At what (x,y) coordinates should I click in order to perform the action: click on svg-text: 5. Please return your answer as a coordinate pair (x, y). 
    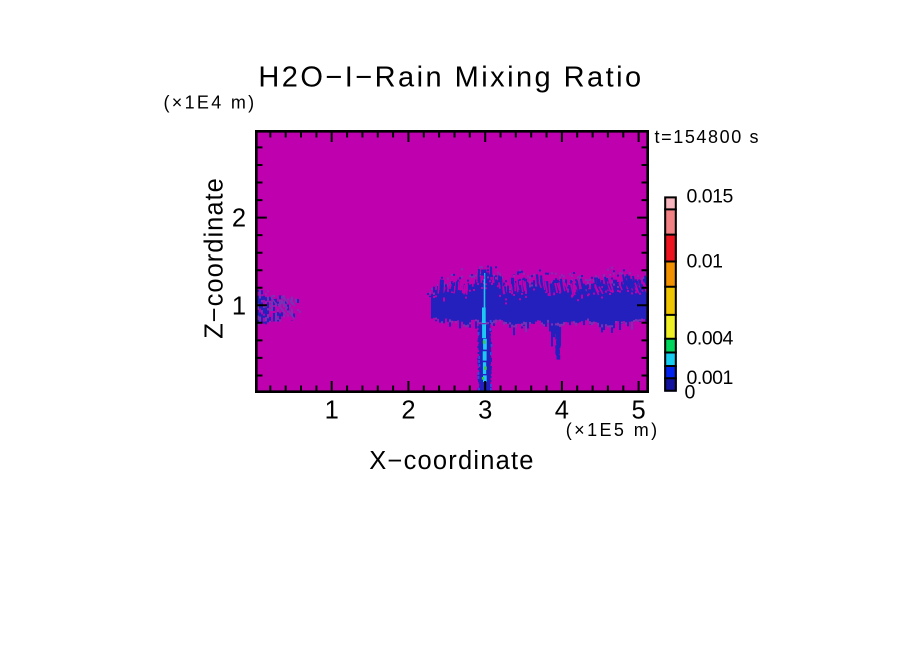
    Looking at the image, I should click on (639, 411).